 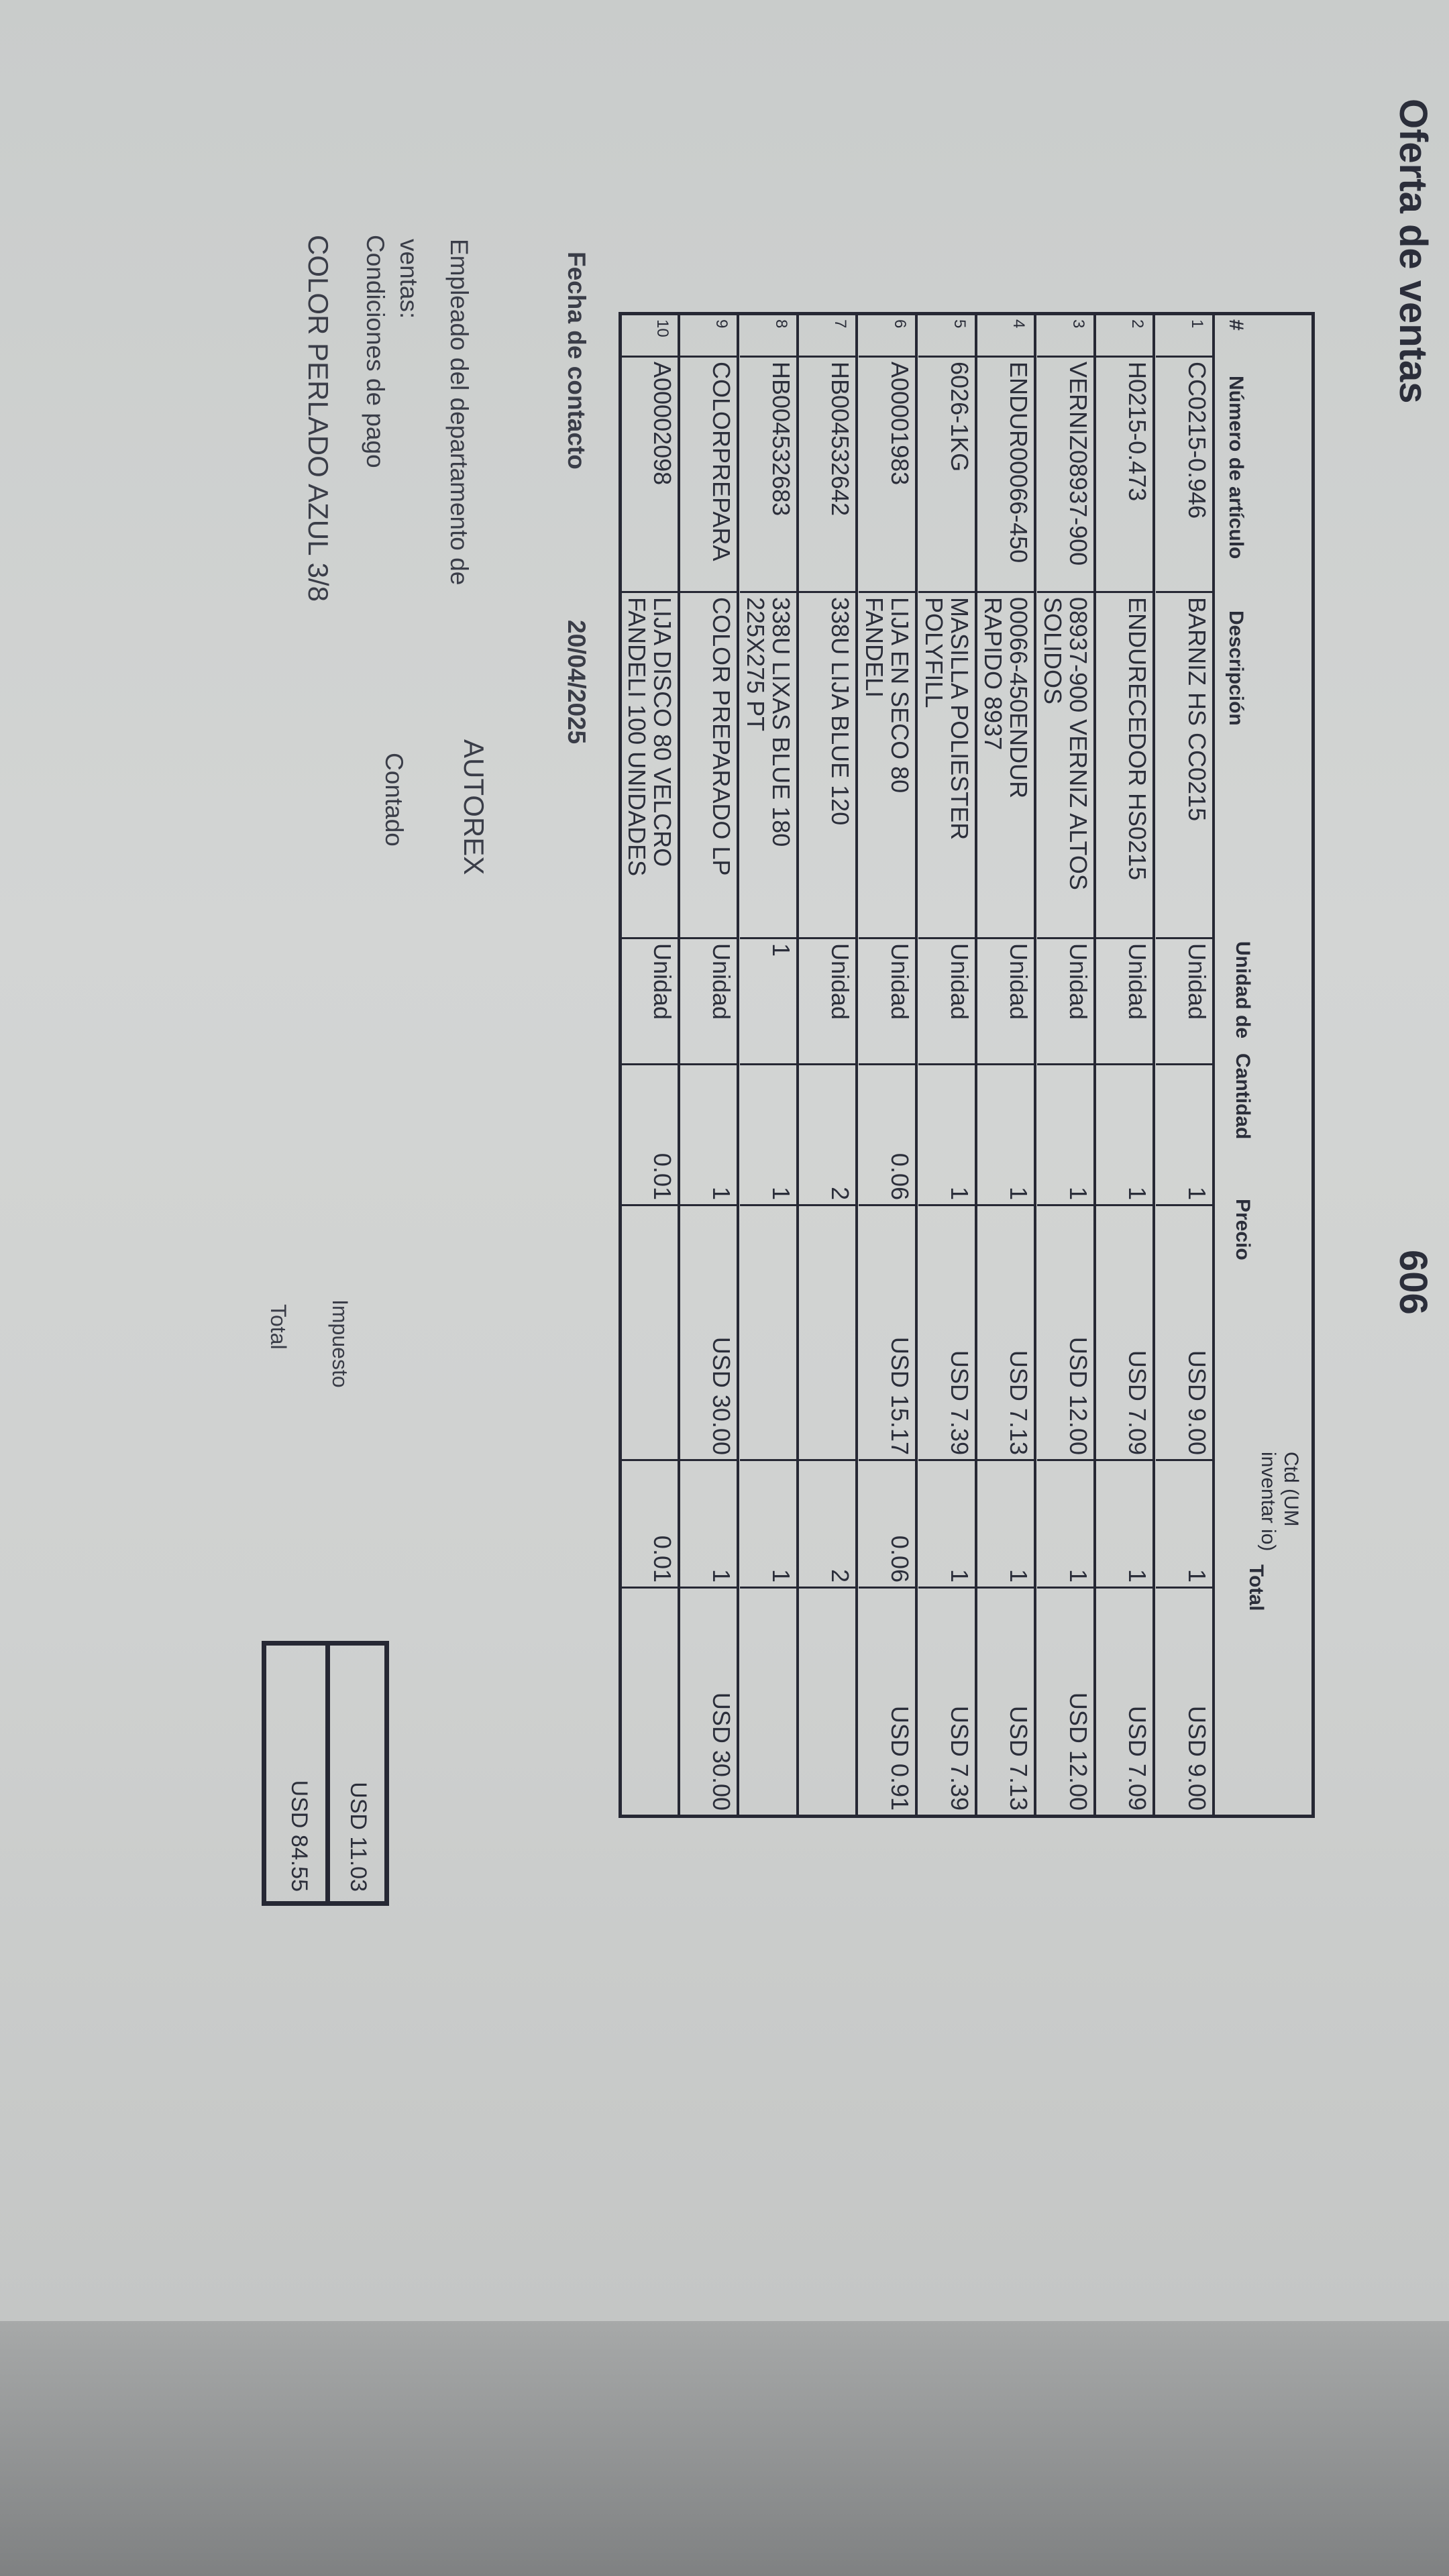 I want to click on cell-item-number: COLORPREPARA, so click(x=708, y=473).